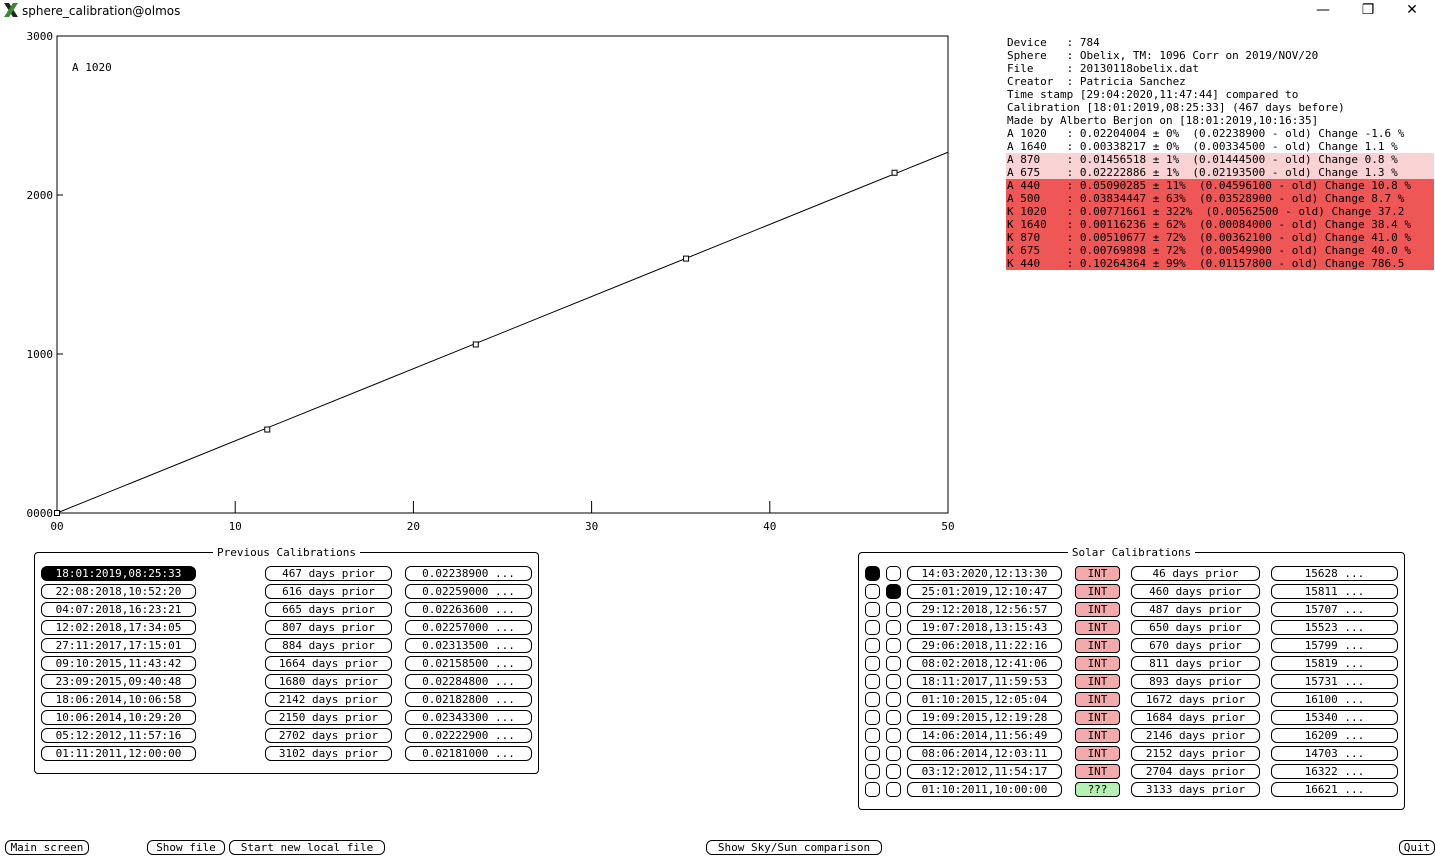 This screenshot has width=1435, height=859. Describe the element at coordinates (984, 627) in the screenshot. I see `solar-calibration-date-button: 19:07:2018,13:15:43` at that location.